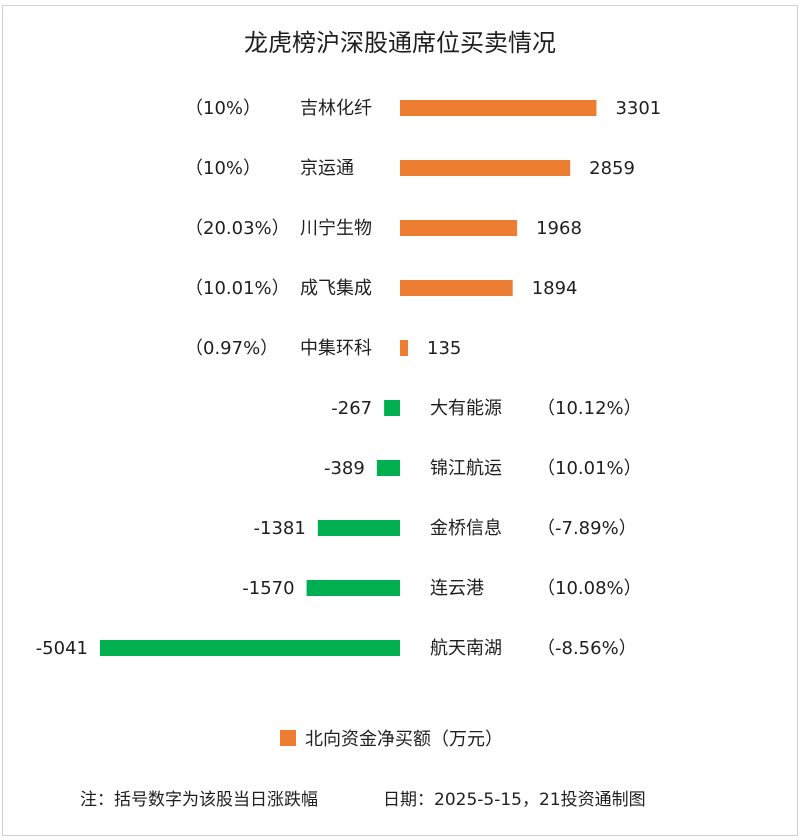  Describe the element at coordinates (514, 800) in the screenshot. I see `footer-date-credit: 日期：2025-5-15，21投资通制图` at that location.